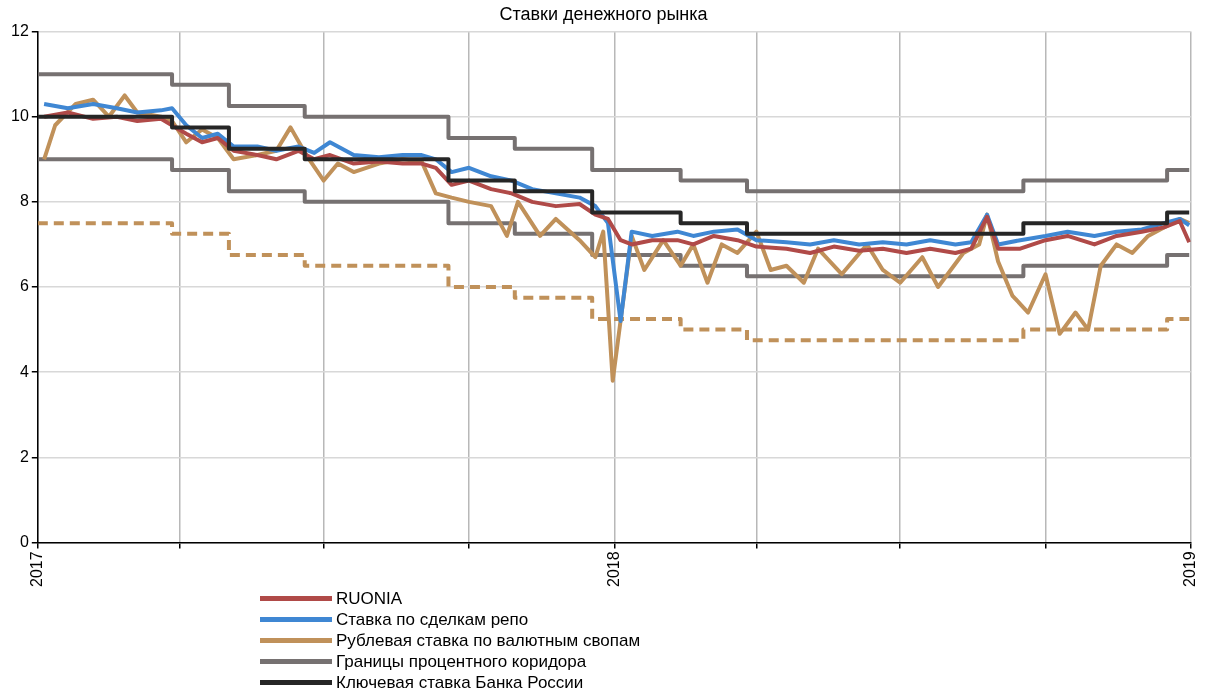  I want to click on legend-label: Рублевая ставка по валютным свопам, so click(488, 640).